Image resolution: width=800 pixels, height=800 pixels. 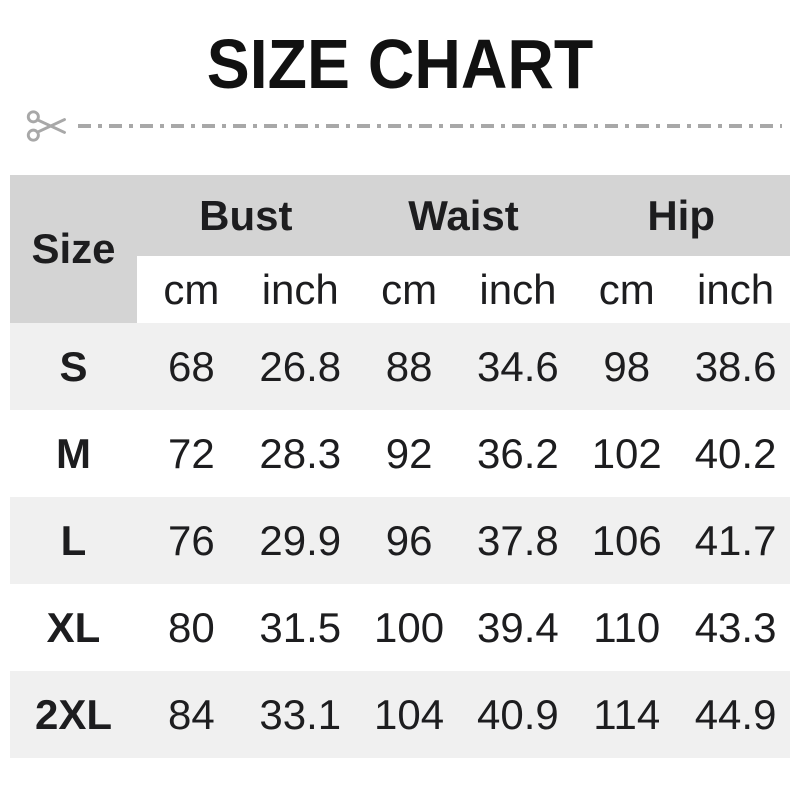 What do you see at coordinates (627, 289) in the screenshot?
I see `unit-hip-cm: cm` at bounding box center [627, 289].